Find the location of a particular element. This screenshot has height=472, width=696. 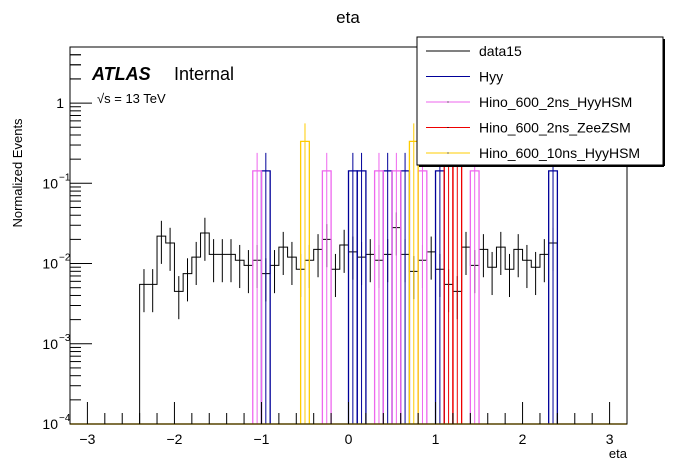

x-tick-label: −3 is located at coordinates (87, 439).